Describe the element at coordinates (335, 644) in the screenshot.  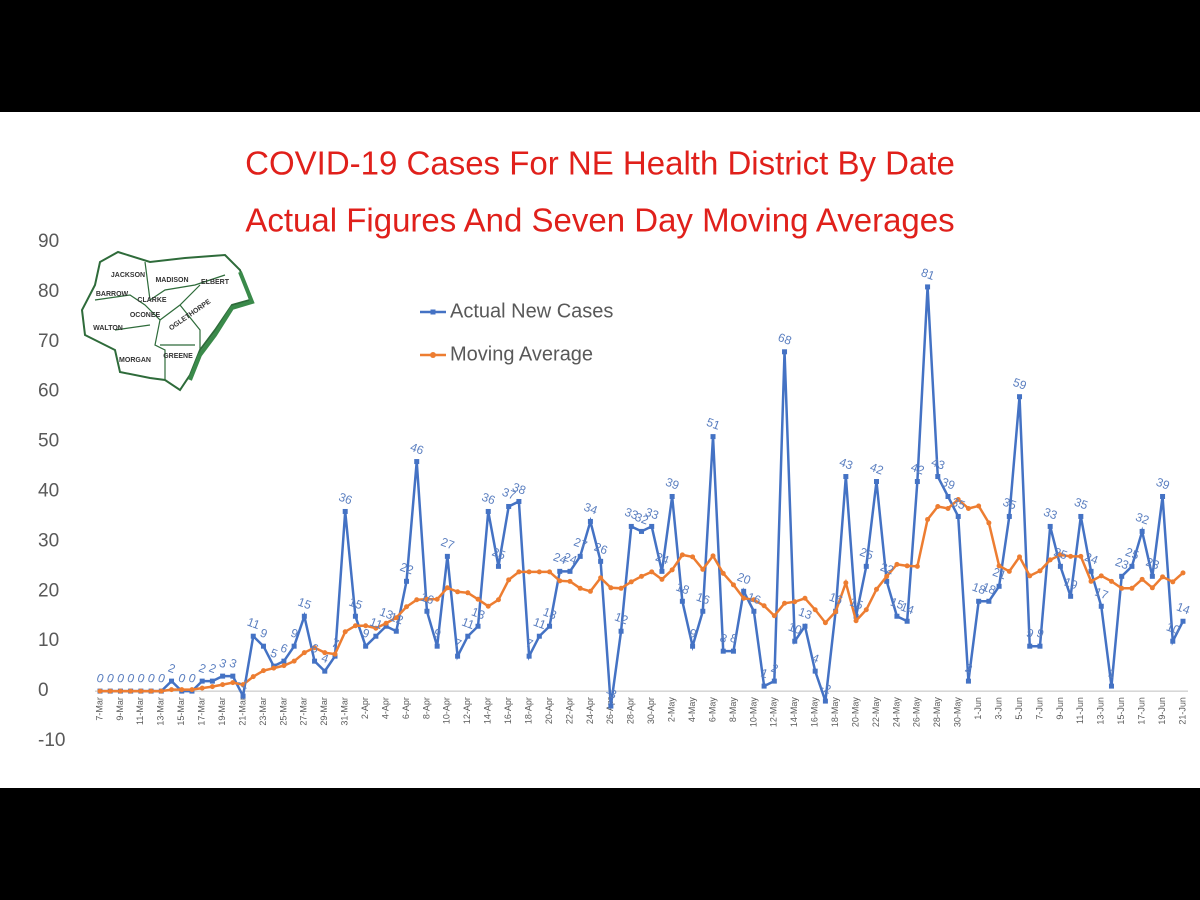
I see `data-label: 7` at that location.